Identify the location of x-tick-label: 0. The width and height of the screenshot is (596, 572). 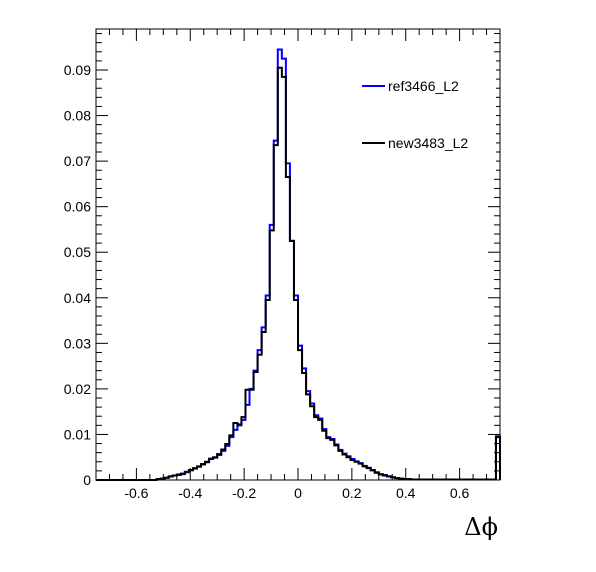
(298, 493).